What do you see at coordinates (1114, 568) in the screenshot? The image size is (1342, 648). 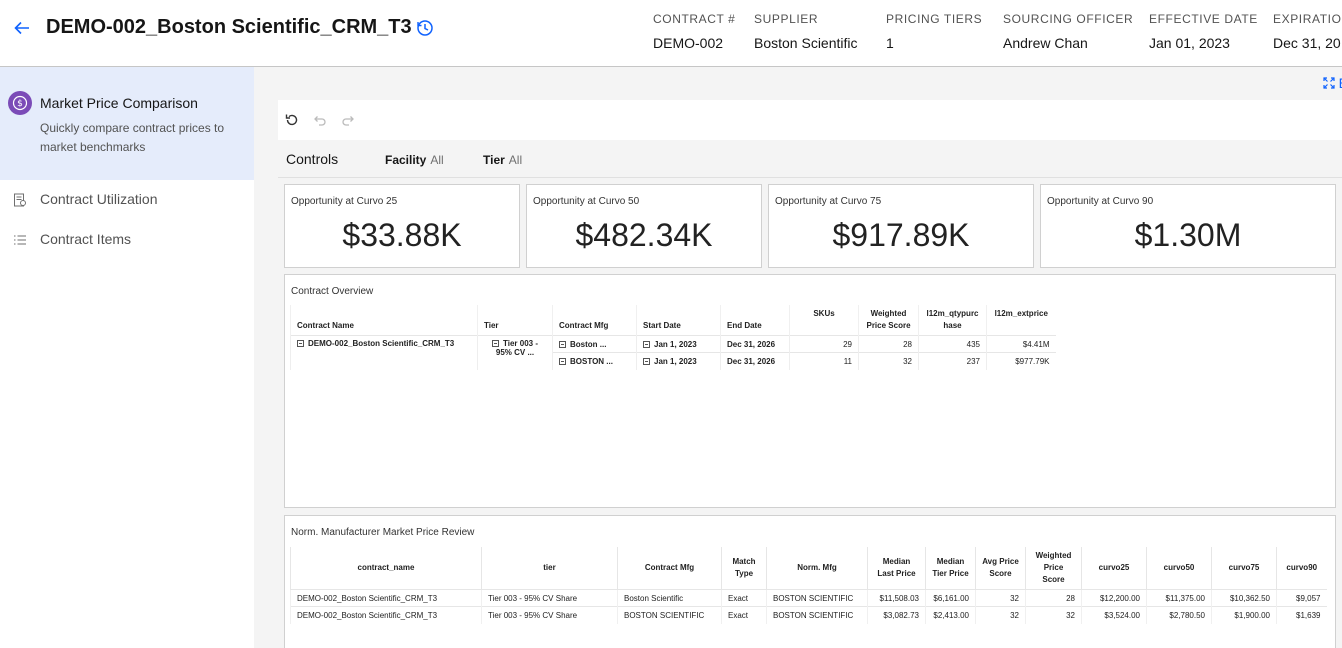 I see `column-header: curvo25` at bounding box center [1114, 568].